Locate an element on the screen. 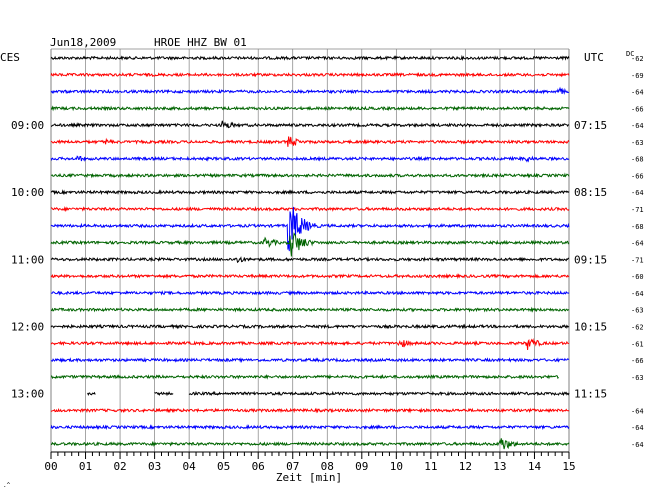 This screenshot has width=650, height=499. x-tick-label: 11 is located at coordinates (430, 466).